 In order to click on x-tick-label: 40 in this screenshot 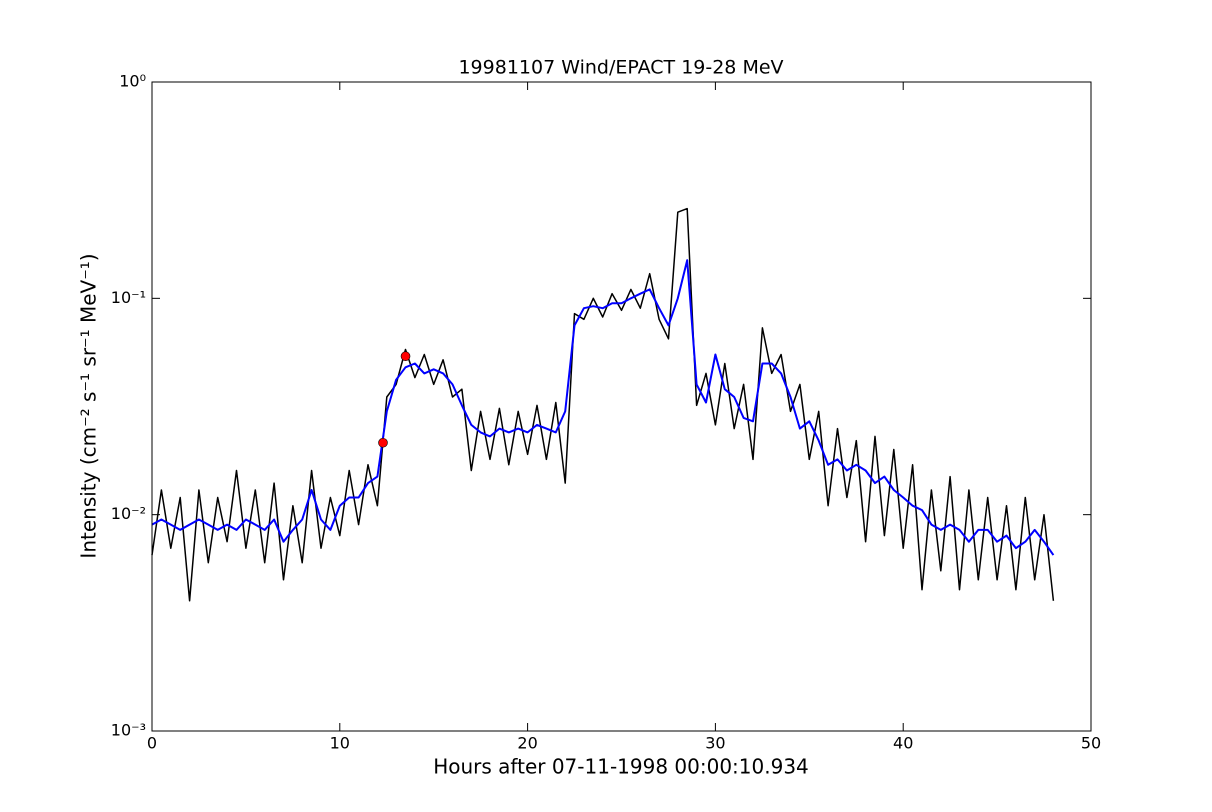, I will do `click(903, 743)`.